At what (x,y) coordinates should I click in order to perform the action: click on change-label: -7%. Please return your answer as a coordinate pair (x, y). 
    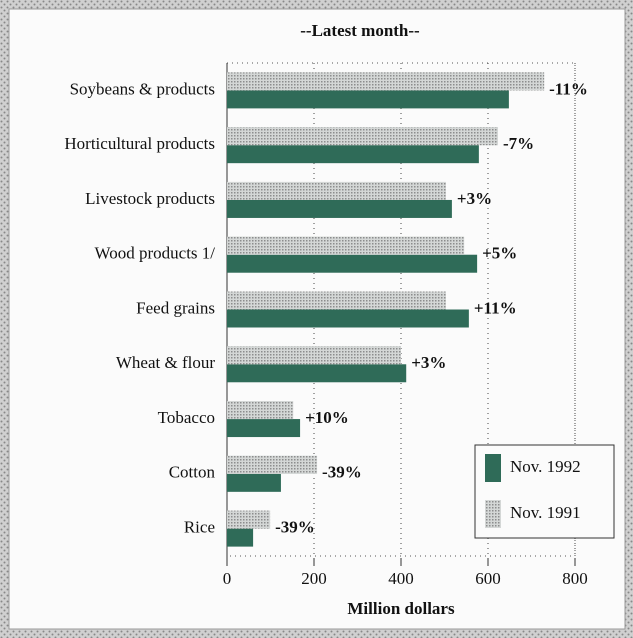
    Looking at the image, I should click on (518, 143).